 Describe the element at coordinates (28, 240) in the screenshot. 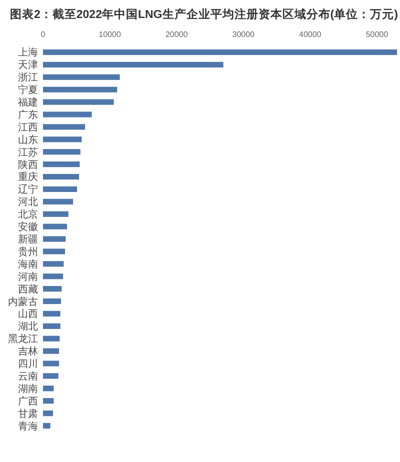

I see `category: 新疆` at that location.